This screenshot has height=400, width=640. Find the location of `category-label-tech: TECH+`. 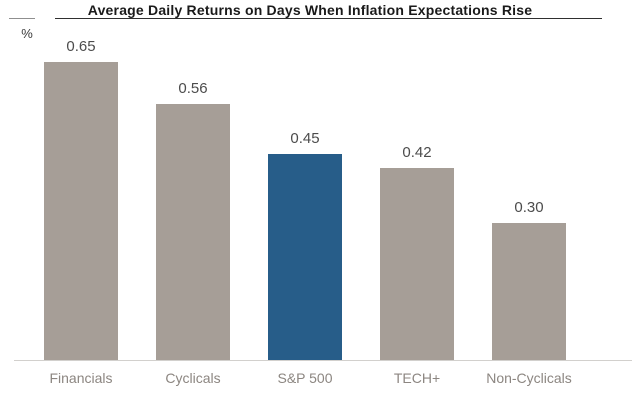

category-label-tech: TECH+ is located at coordinates (417, 378).